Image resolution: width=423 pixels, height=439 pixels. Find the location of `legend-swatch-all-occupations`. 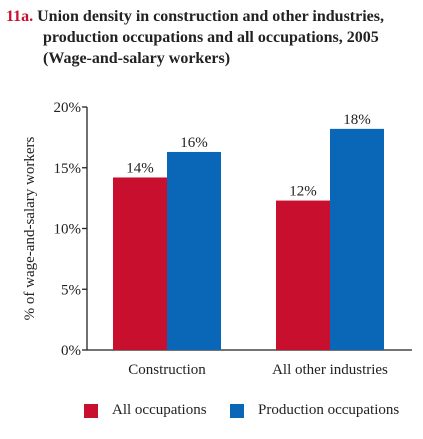

legend-swatch-all-occupations is located at coordinates (91, 410).